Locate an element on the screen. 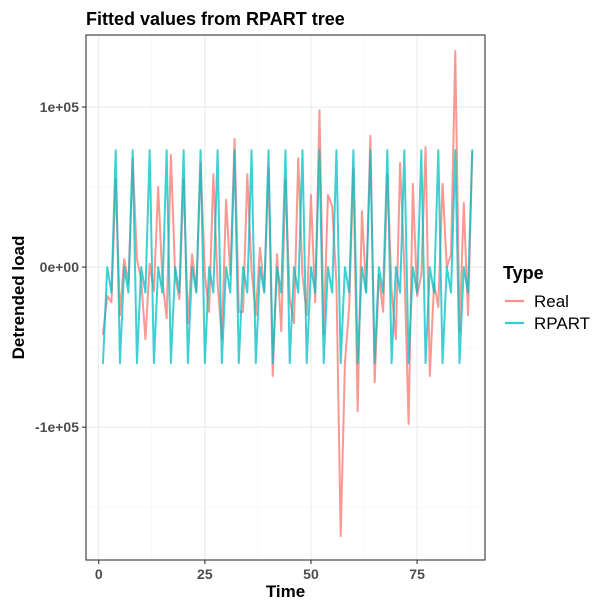 Image resolution: width=602 pixels, height=613 pixels. legend-label-real: Real is located at coordinates (551, 301).